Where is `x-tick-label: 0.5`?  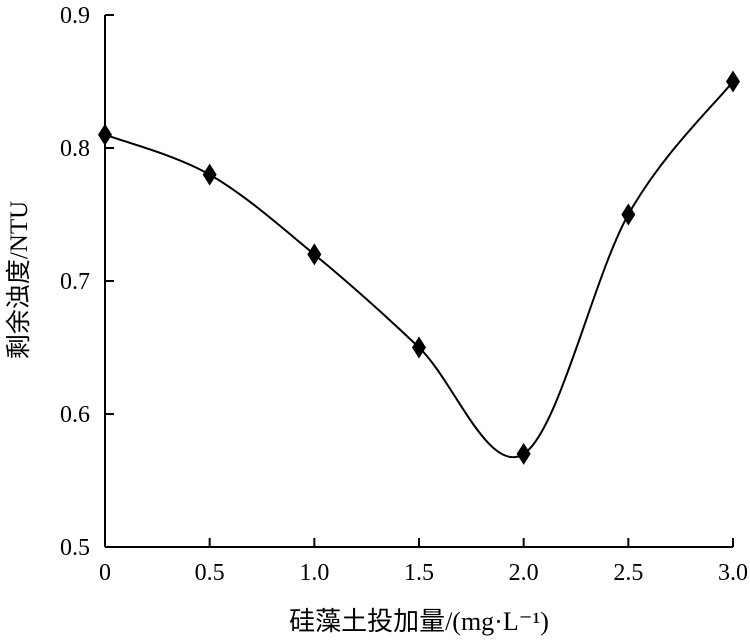 x-tick-label: 0.5 is located at coordinates (210, 573).